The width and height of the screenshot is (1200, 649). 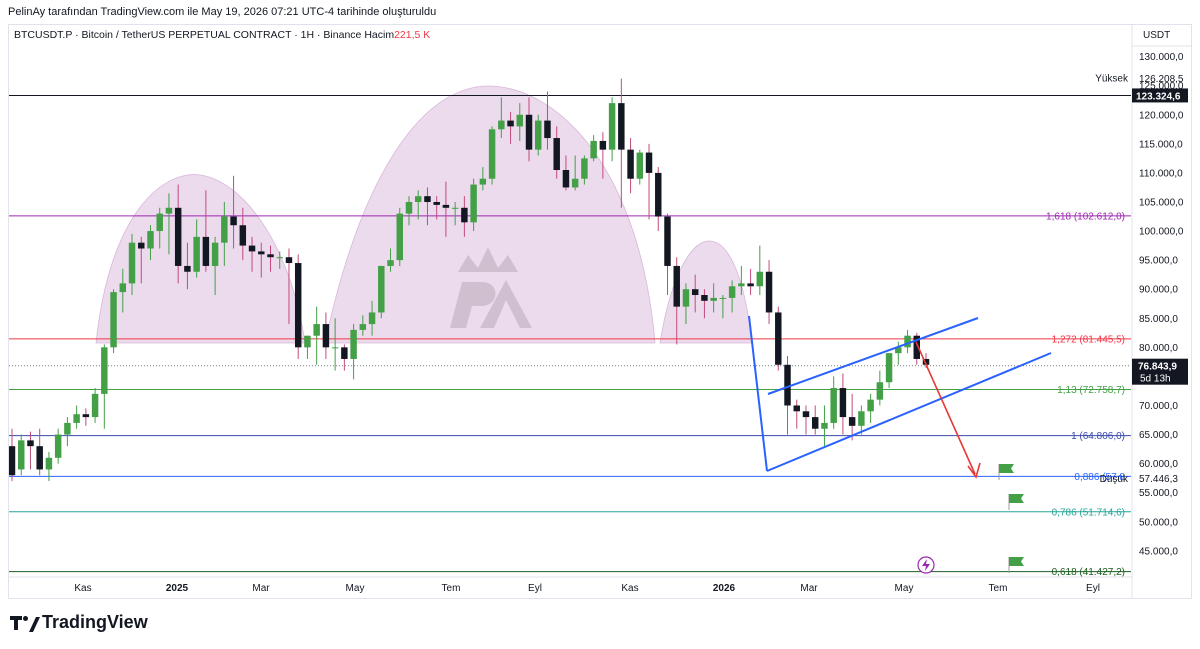 What do you see at coordinates (379, 35) in the screenshot?
I see `volume-label: Hacim` at bounding box center [379, 35].